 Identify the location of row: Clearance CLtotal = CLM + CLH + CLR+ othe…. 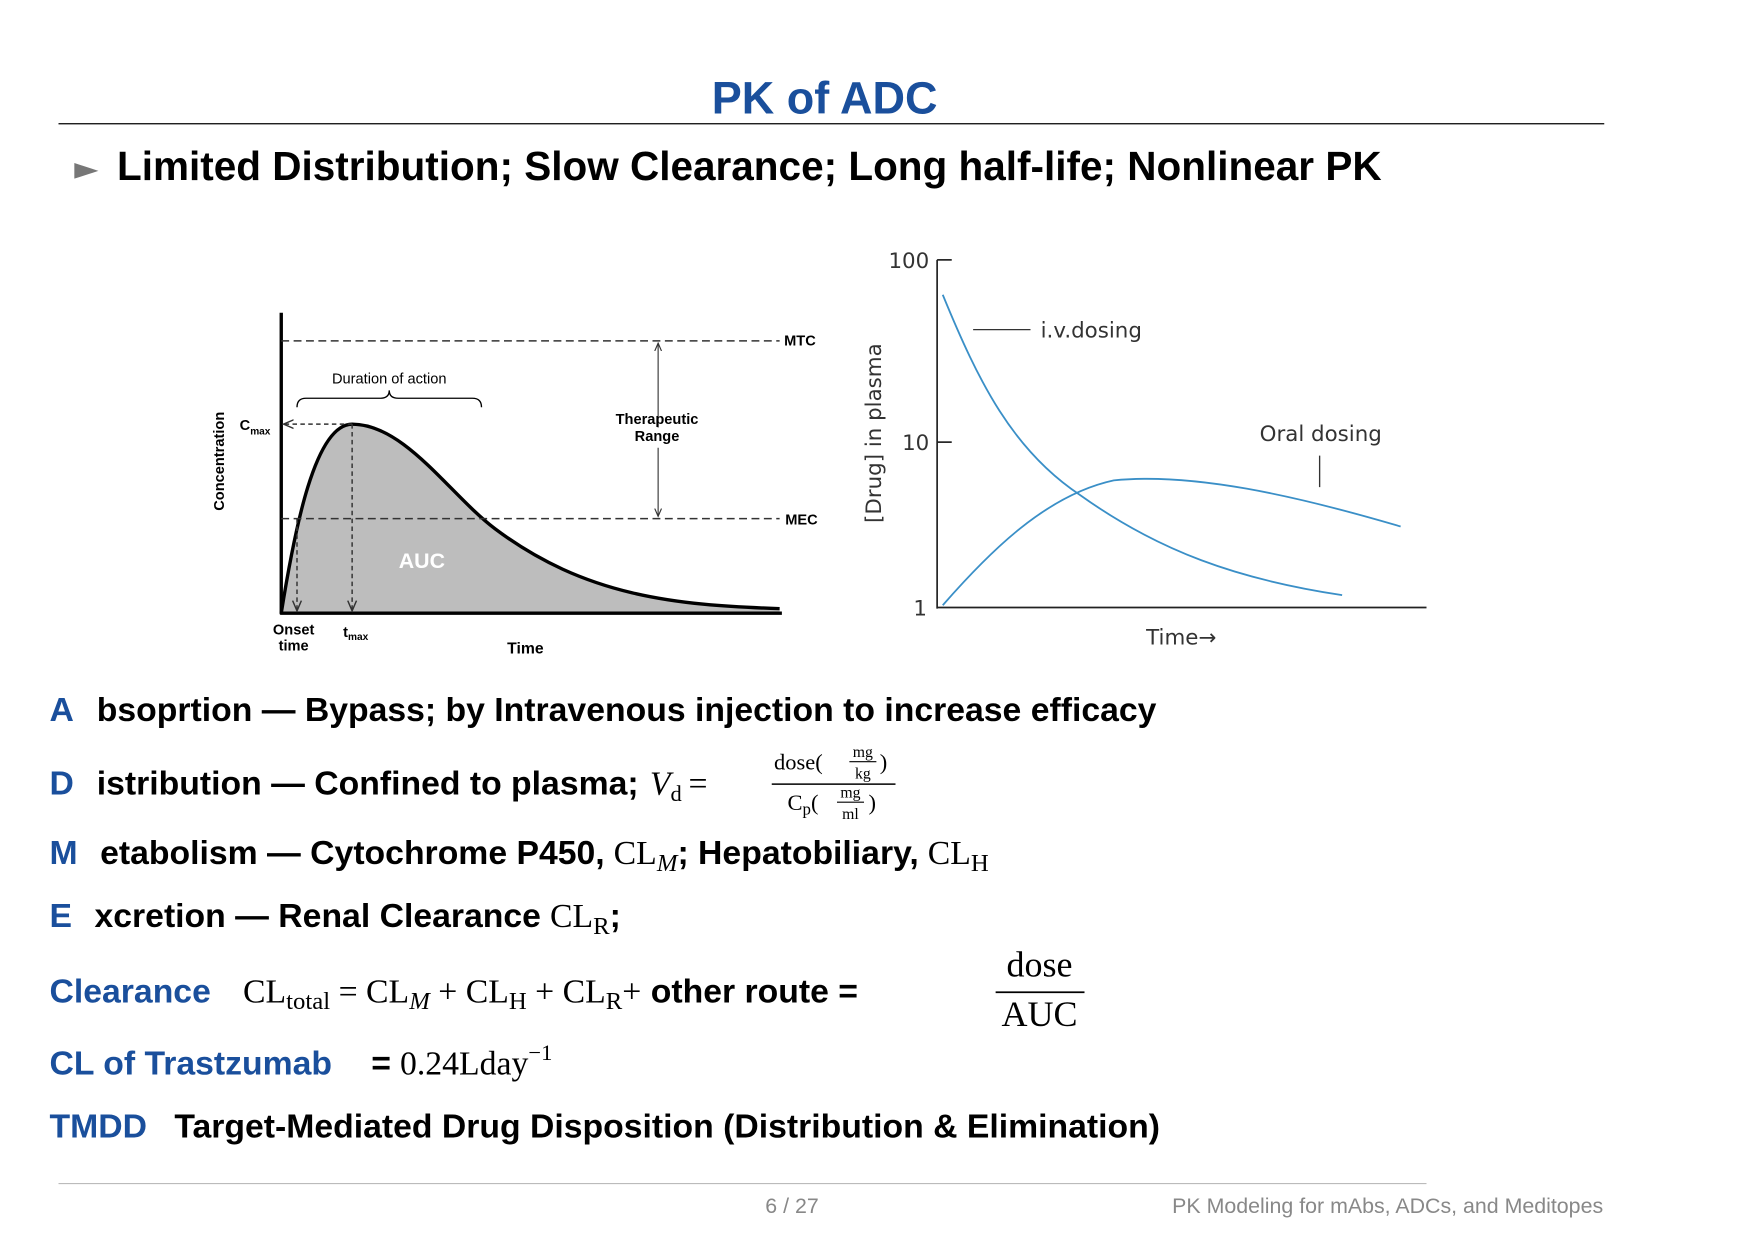
(454, 993).